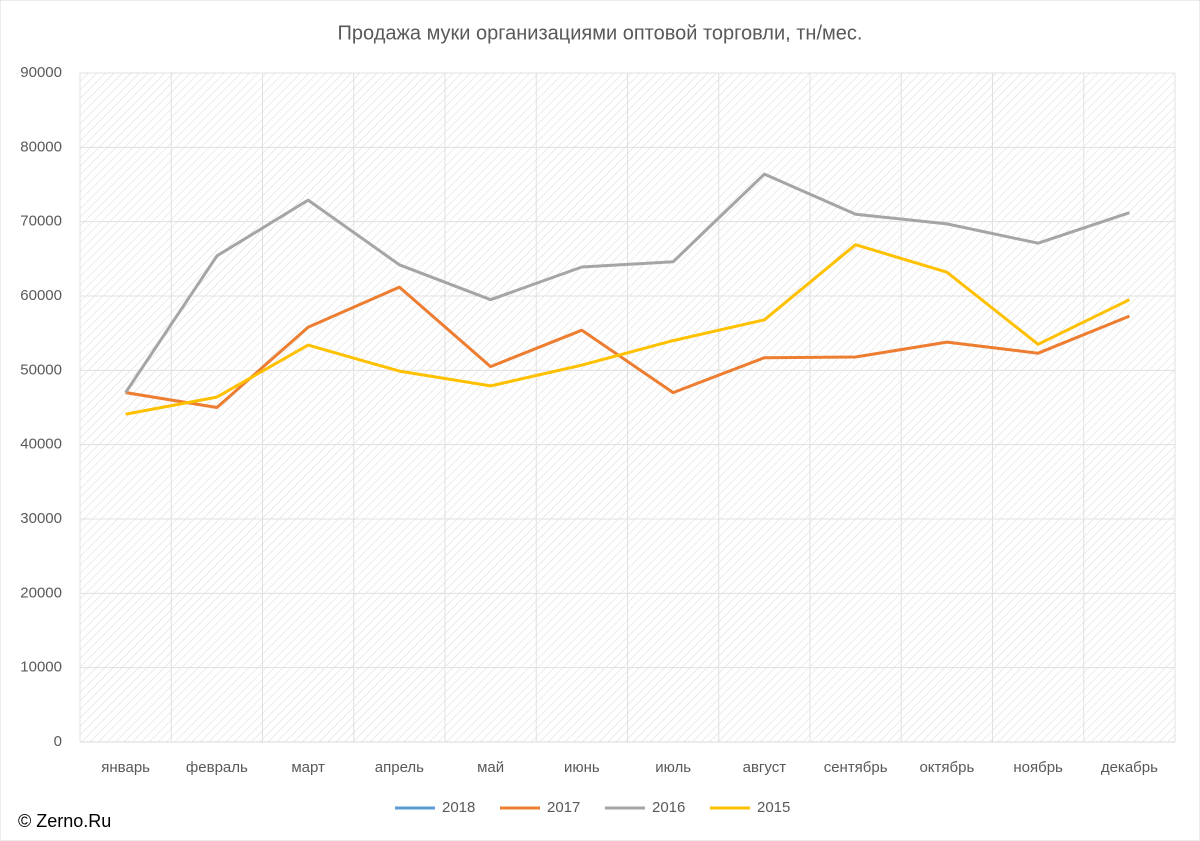  What do you see at coordinates (41, 592) in the screenshot?
I see `y-tick-label: 20000` at bounding box center [41, 592].